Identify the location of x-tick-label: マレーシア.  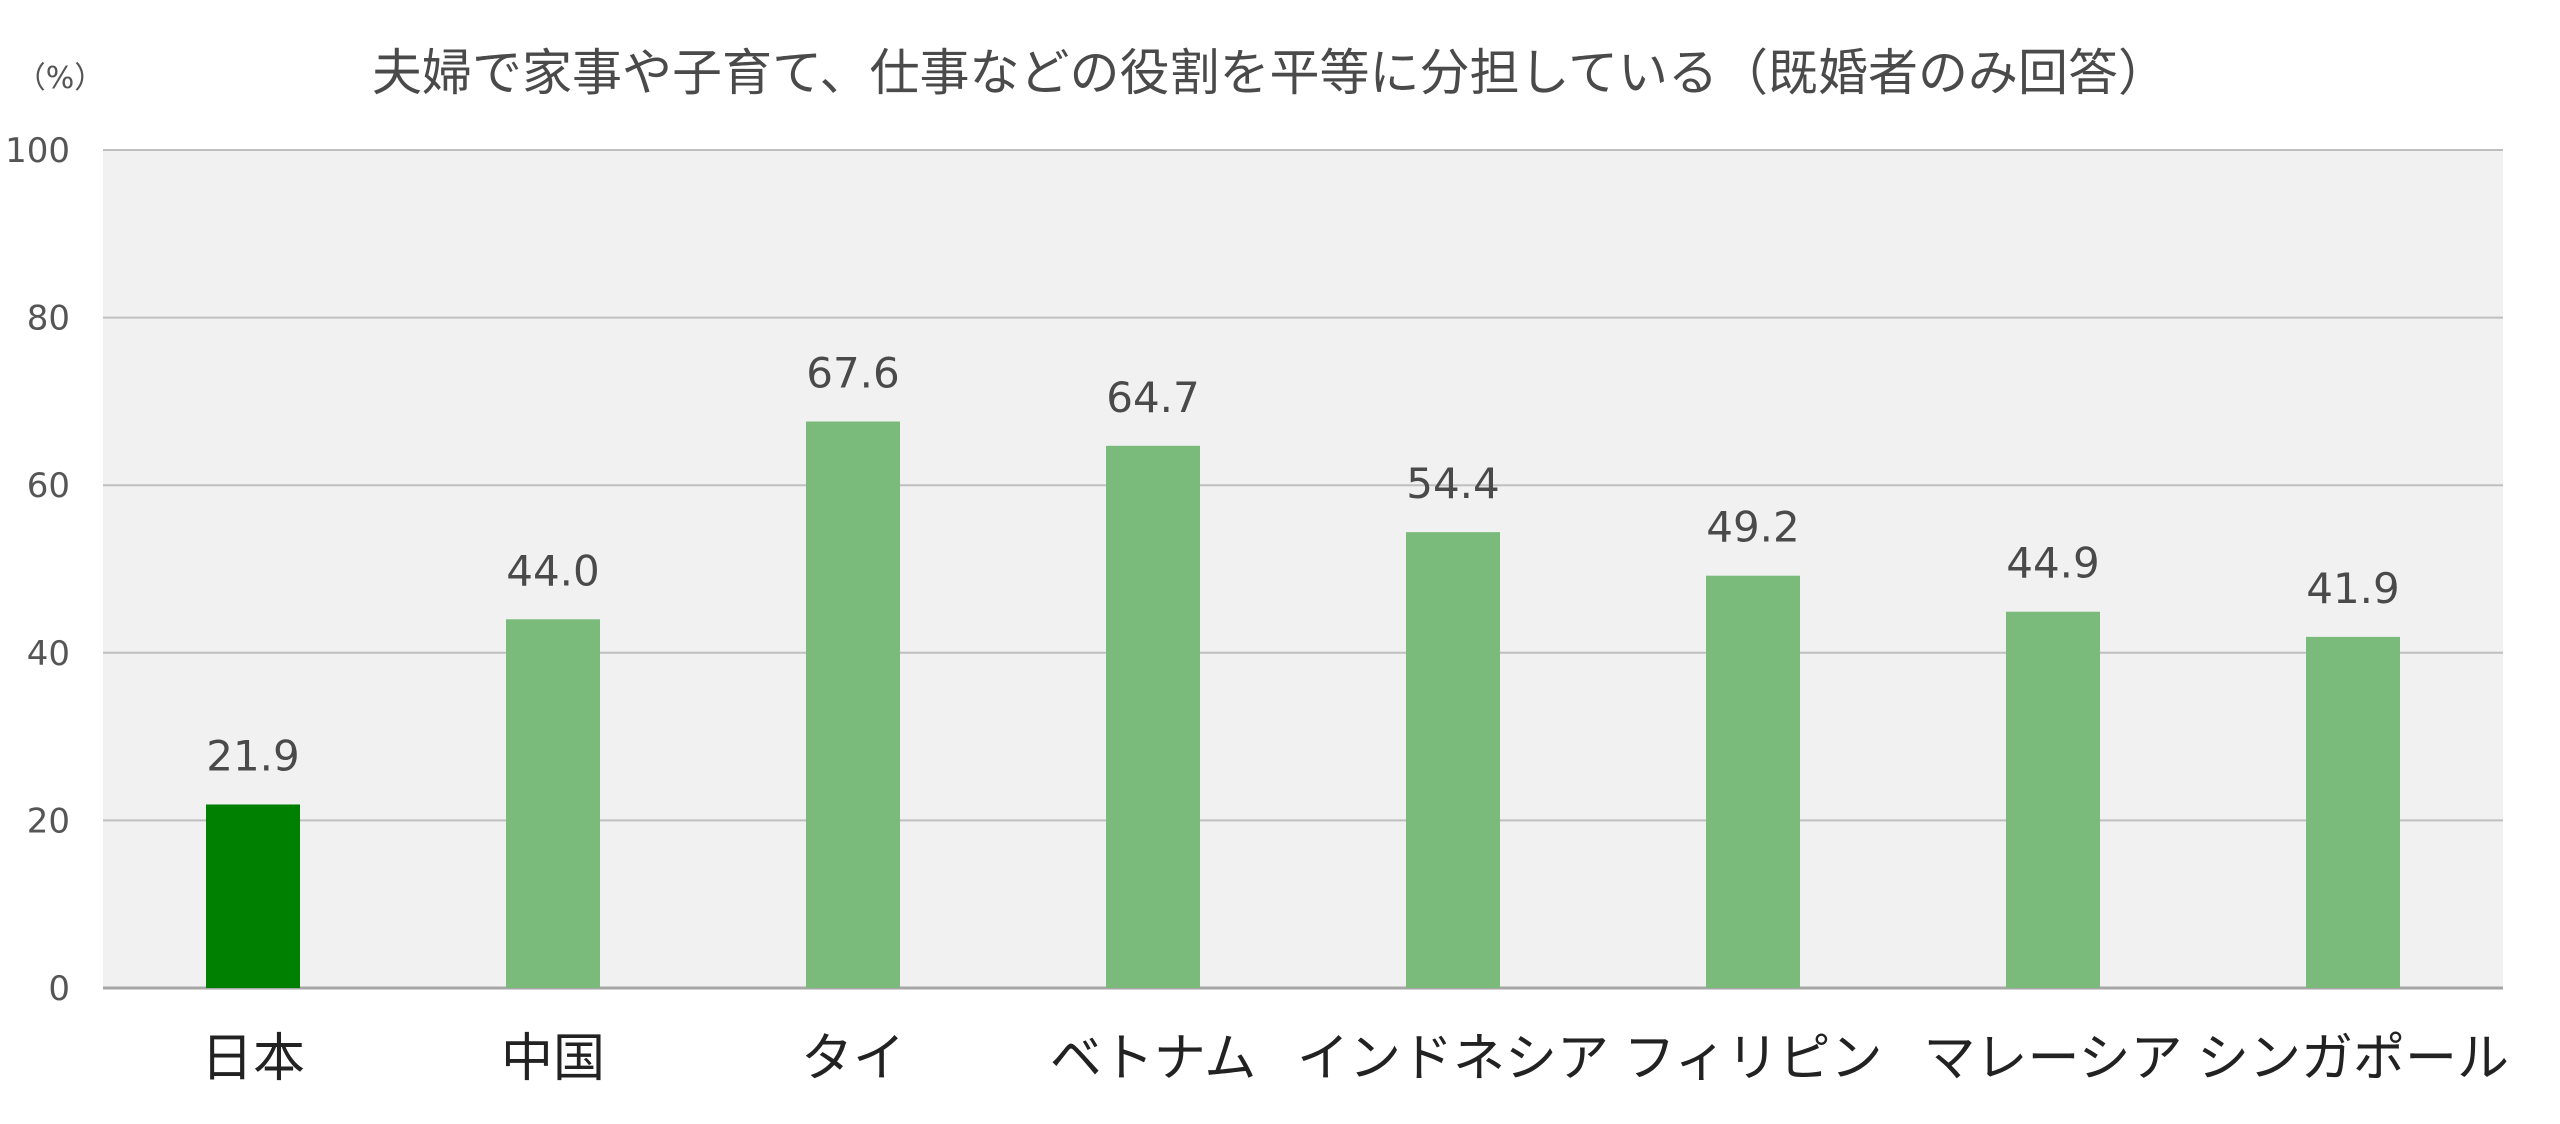
(2053, 1059).